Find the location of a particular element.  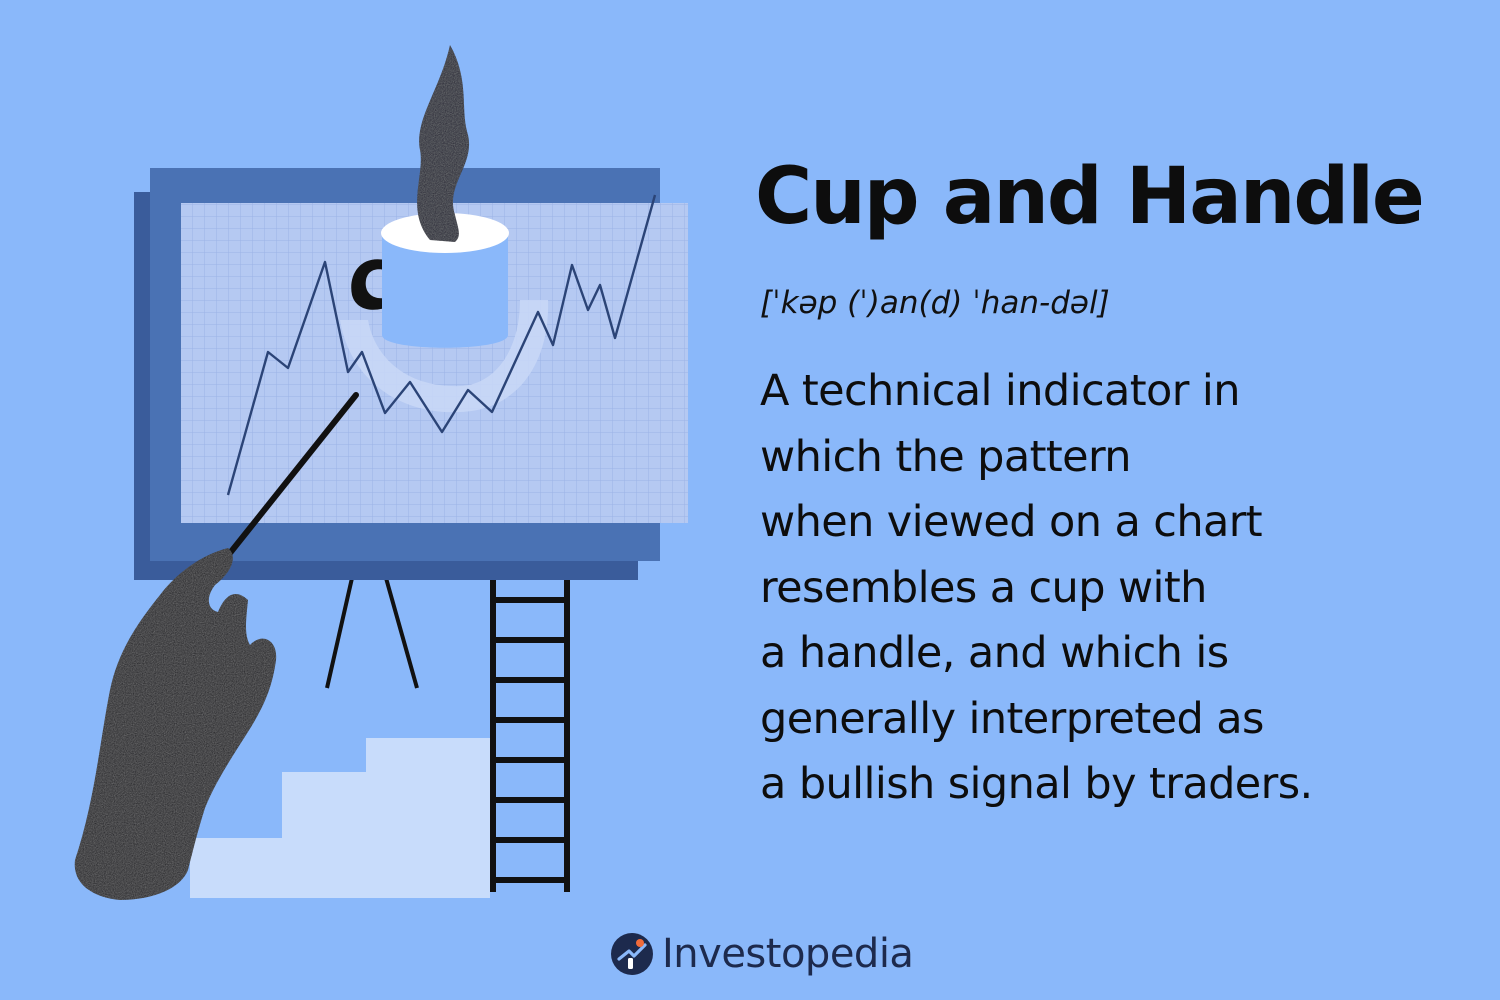

board-letter-fragment is located at coordinates (368, 284).